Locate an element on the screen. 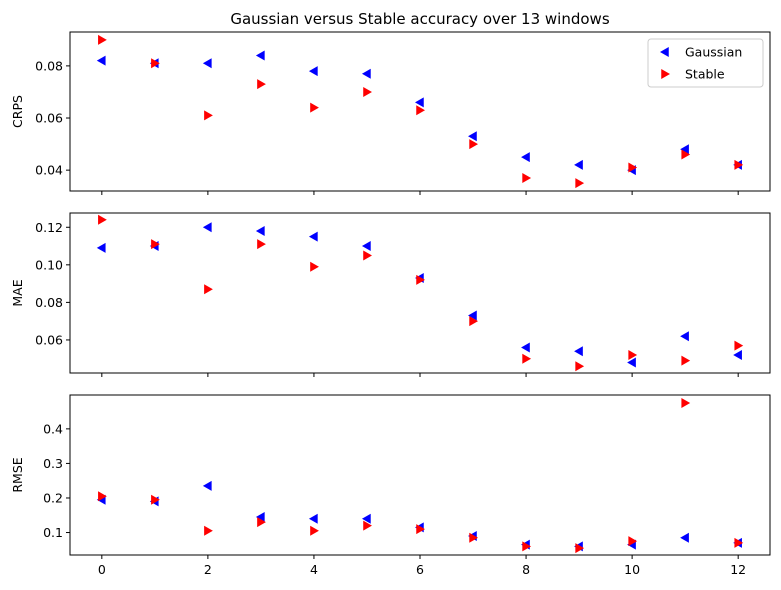  x-tick-label: 2 is located at coordinates (208, 569).